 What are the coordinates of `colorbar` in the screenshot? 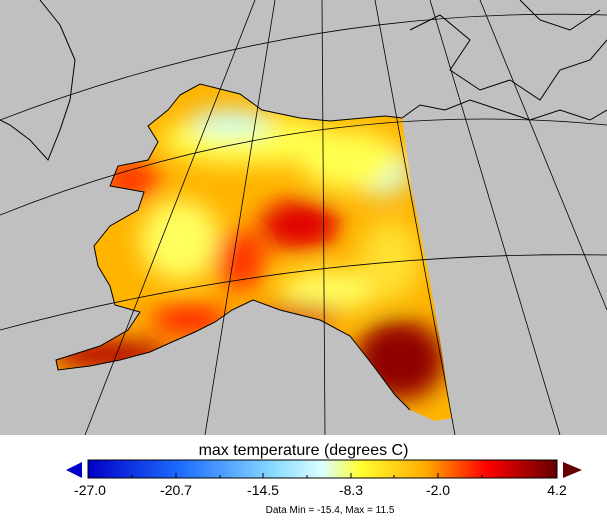 It's located at (324, 469).